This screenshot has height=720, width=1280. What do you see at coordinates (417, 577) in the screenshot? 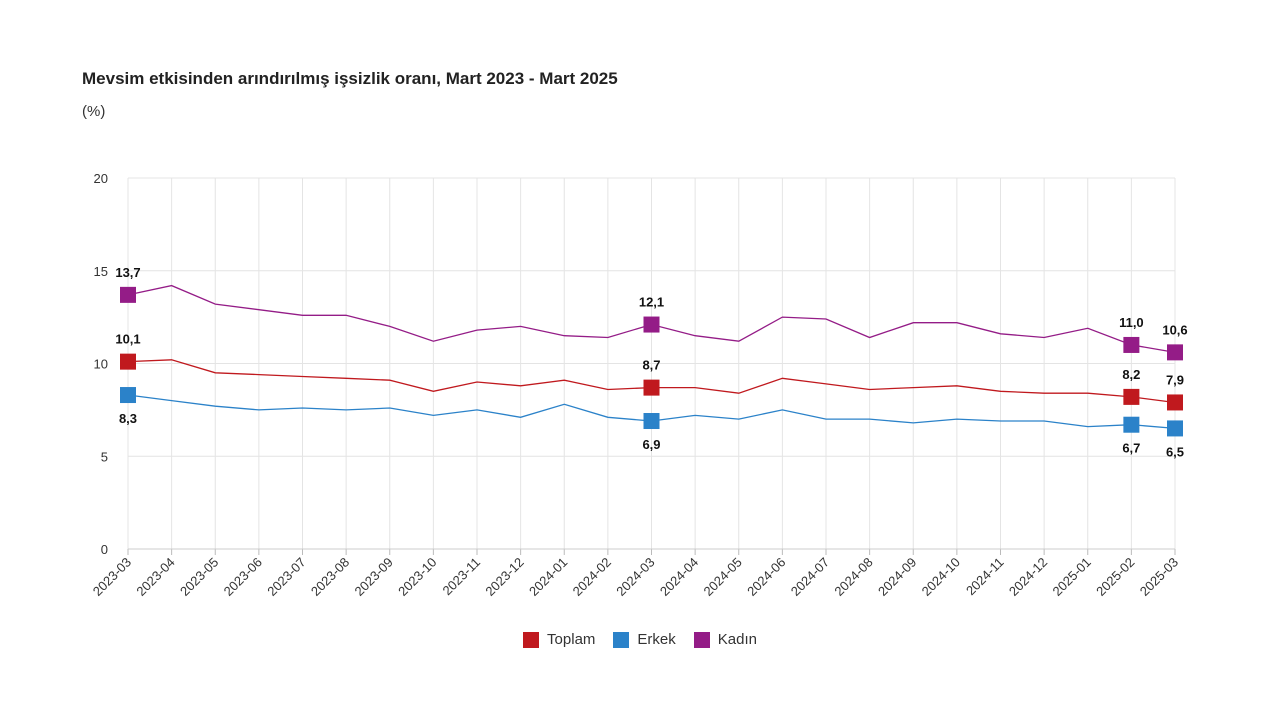
I see `x-tick-label: 2023-10` at bounding box center [417, 577].